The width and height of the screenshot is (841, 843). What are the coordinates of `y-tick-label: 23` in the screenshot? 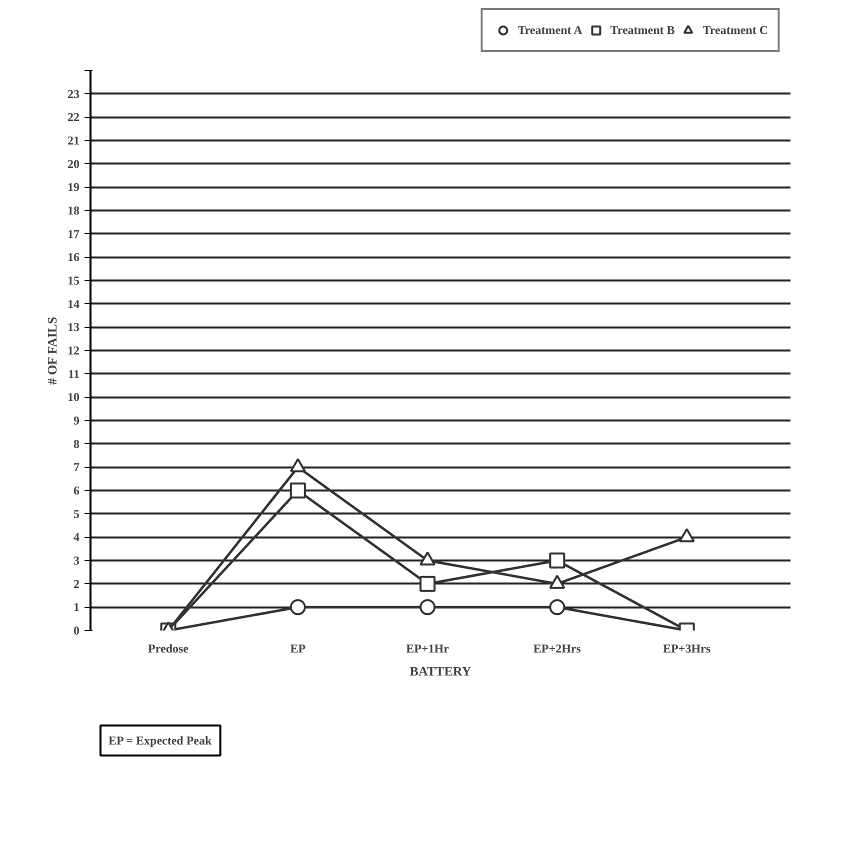 It's located at (74, 93).